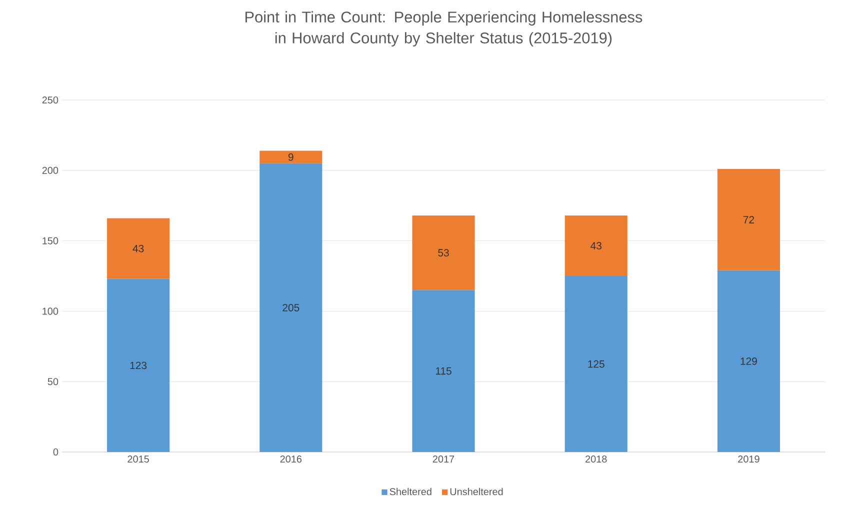  Describe the element at coordinates (411, 492) in the screenshot. I see `legend-label: Sheltered` at that location.